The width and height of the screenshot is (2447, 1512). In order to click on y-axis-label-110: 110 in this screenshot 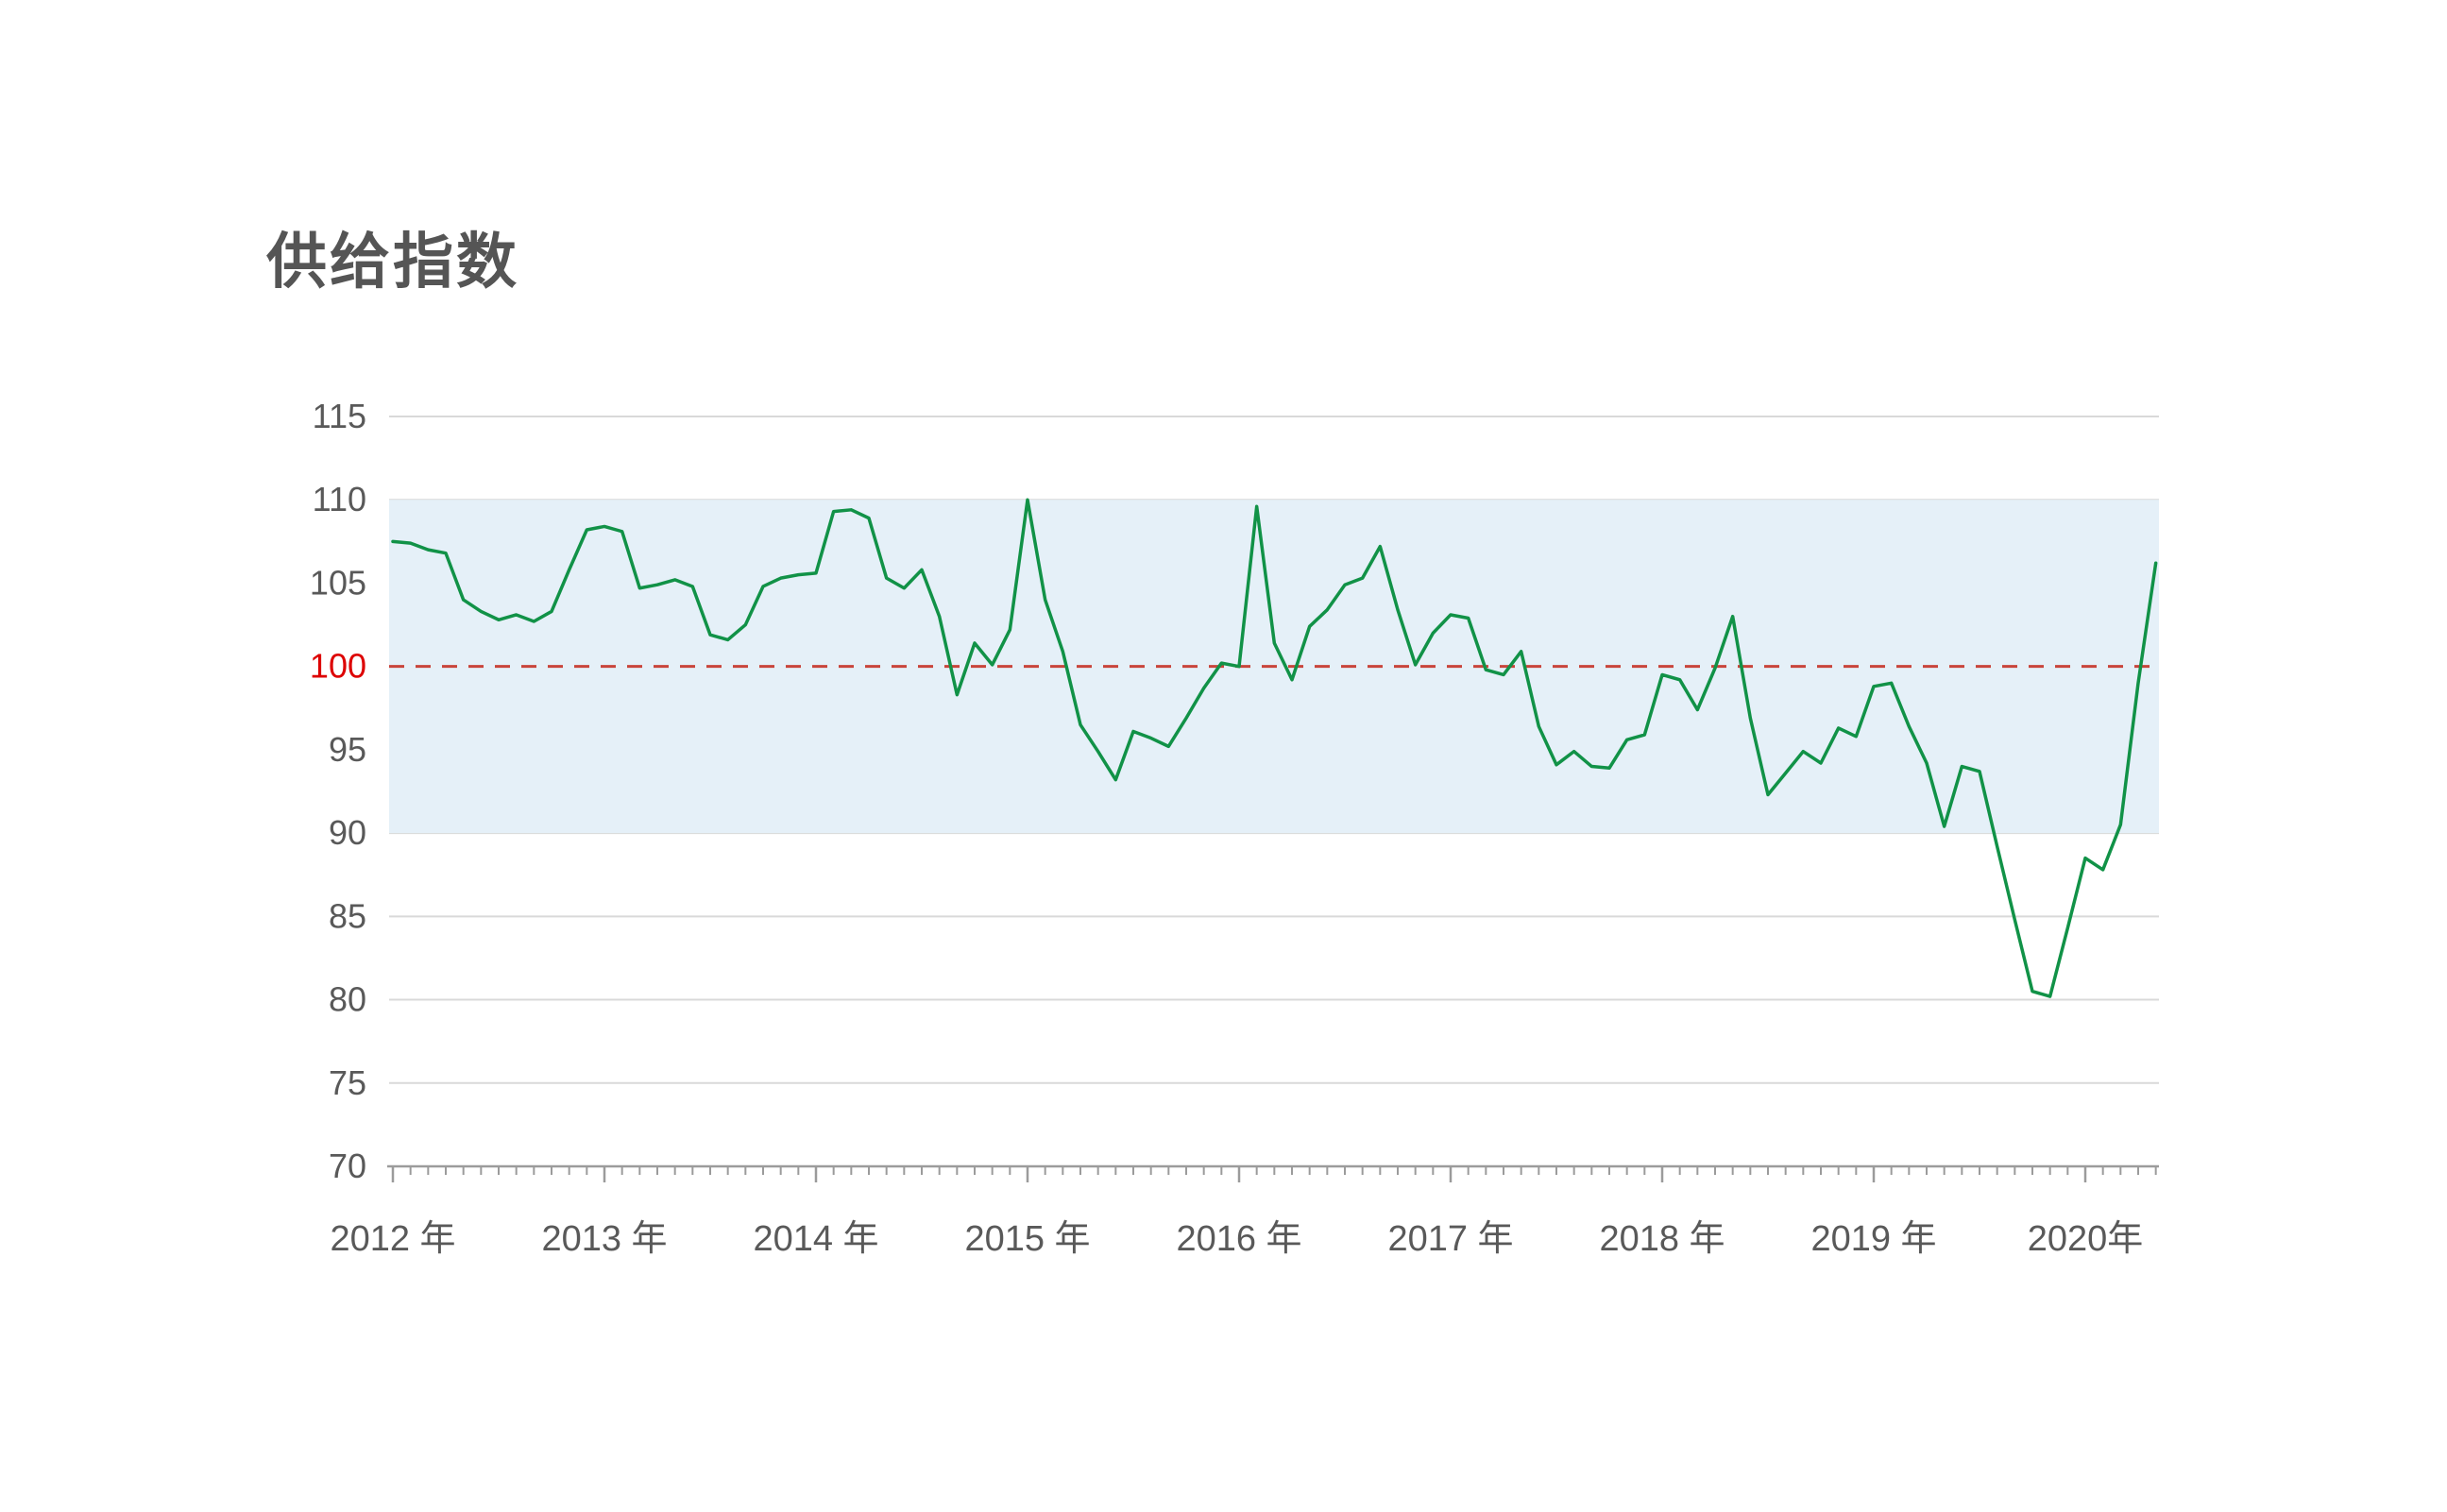, I will do `click(339, 499)`.